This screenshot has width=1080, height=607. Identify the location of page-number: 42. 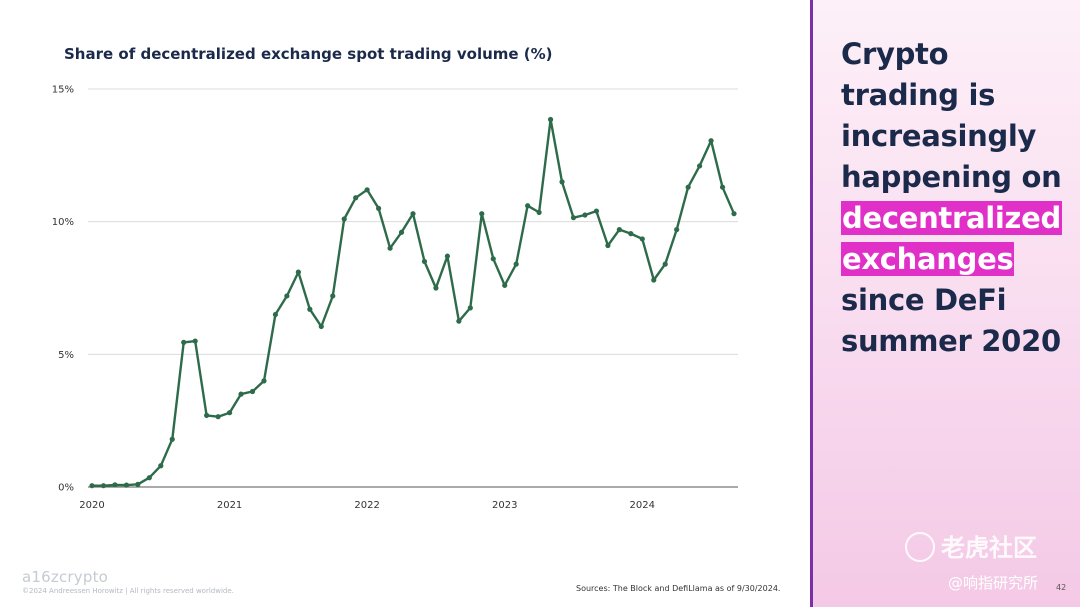
(1061, 587).